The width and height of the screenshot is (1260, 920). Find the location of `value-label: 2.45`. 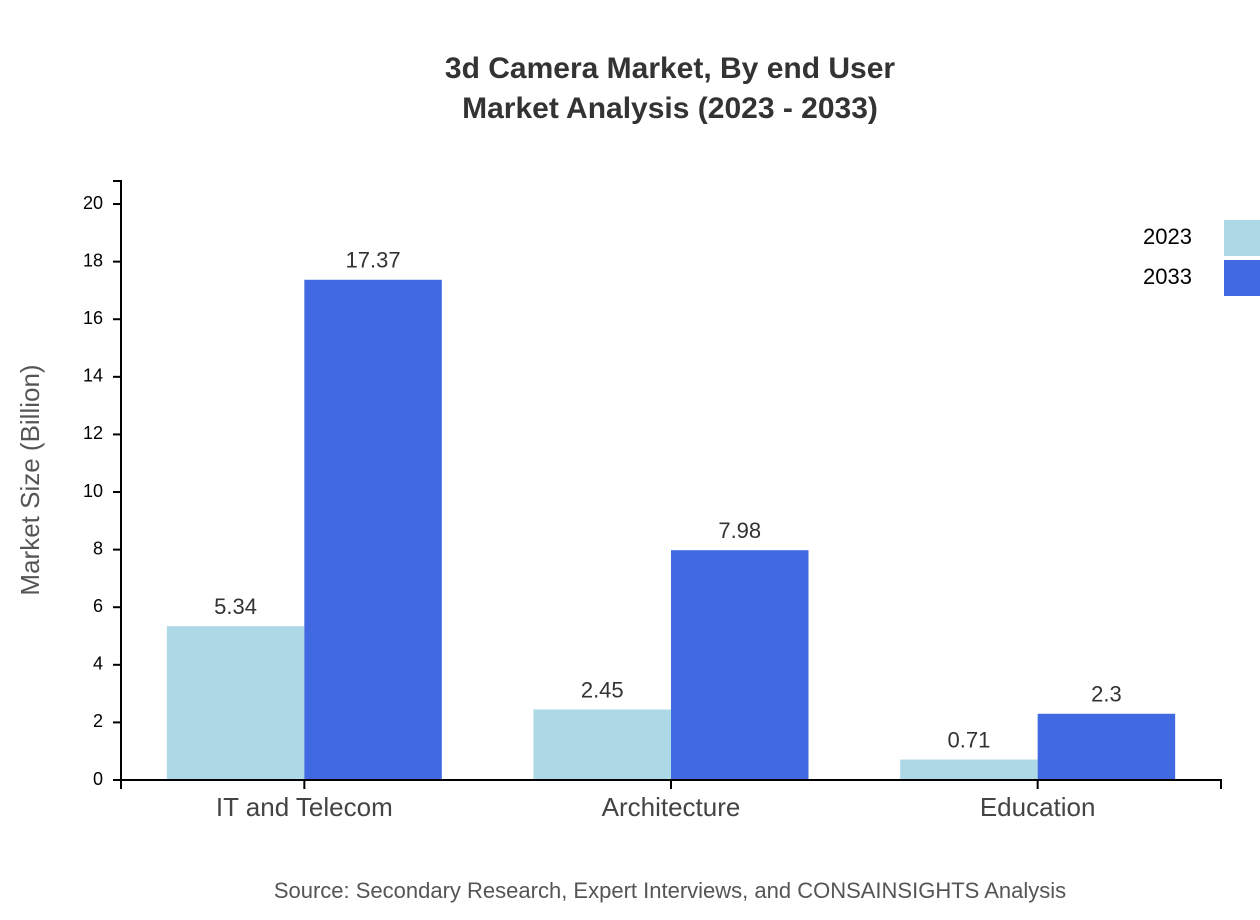

value-label: 2.45 is located at coordinates (602, 689).